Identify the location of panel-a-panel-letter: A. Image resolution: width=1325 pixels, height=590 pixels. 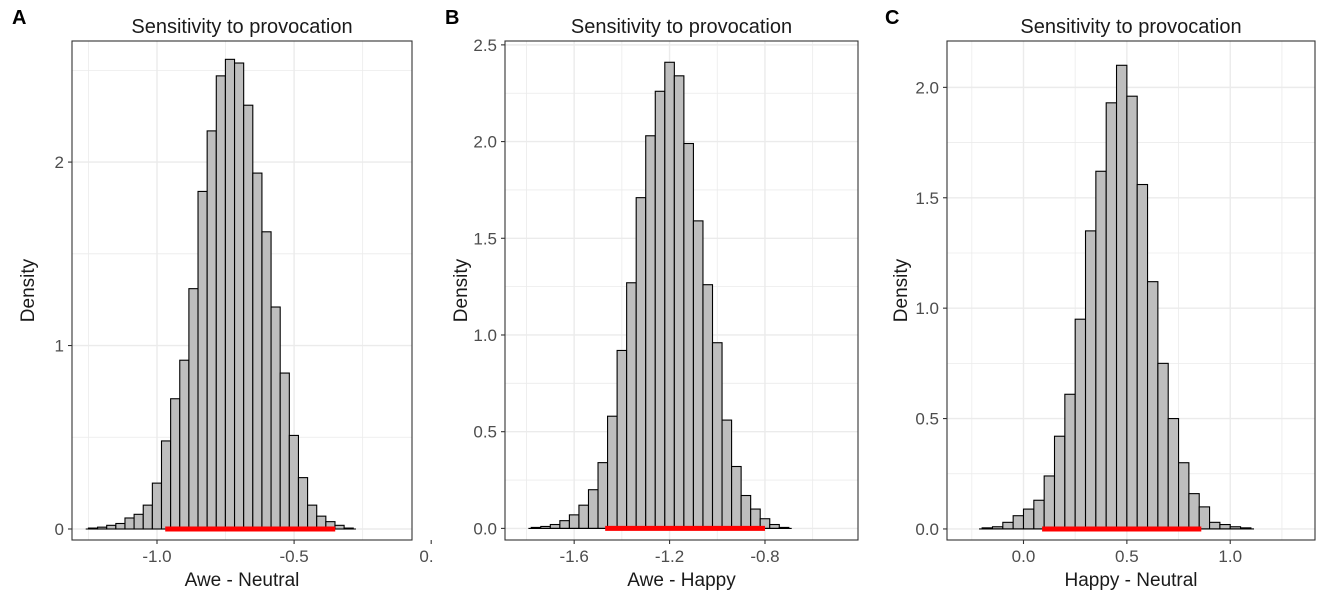
(19, 18).